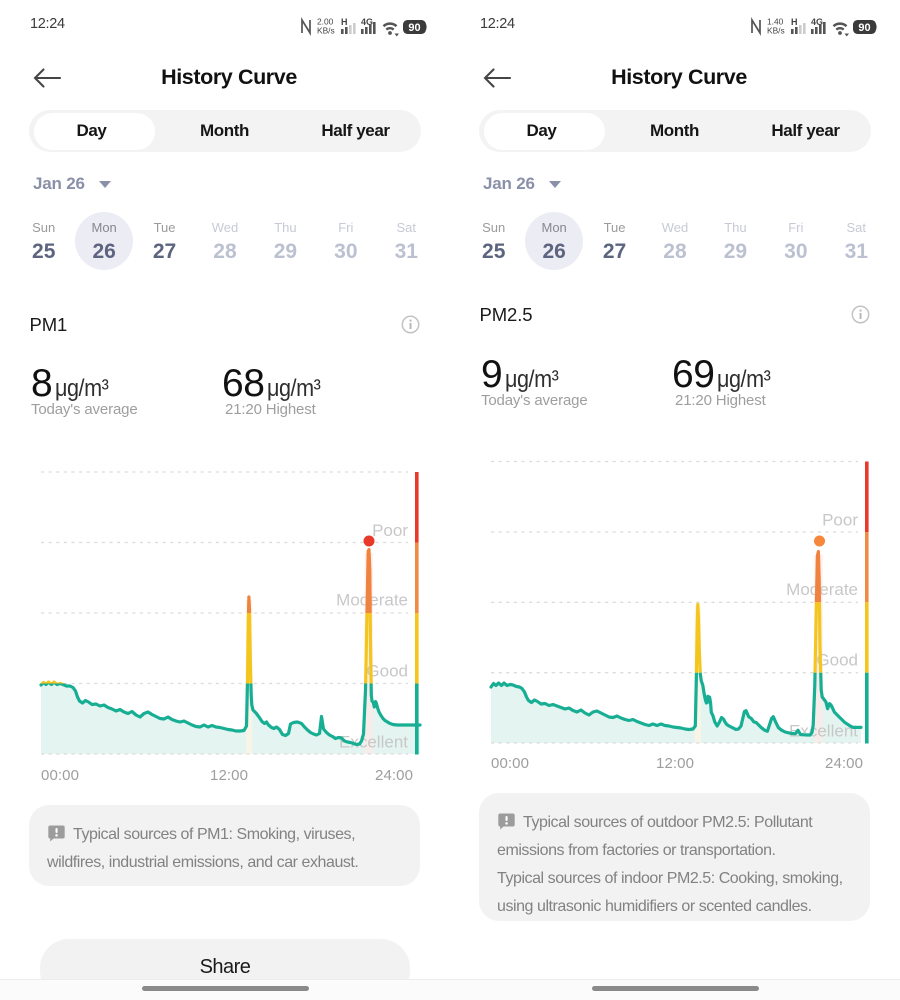  I want to click on svg-text: Excellent, so click(373, 742).